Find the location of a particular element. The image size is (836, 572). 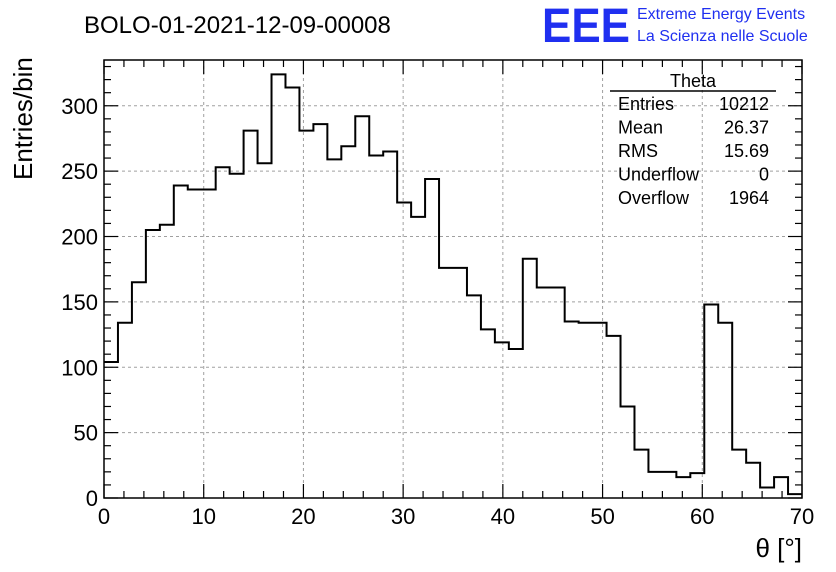

x-tick-label: 10 is located at coordinates (203, 516).